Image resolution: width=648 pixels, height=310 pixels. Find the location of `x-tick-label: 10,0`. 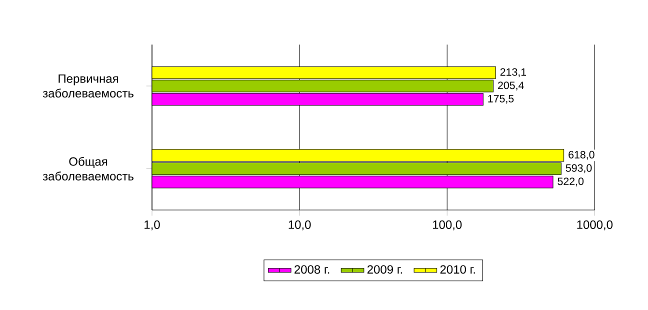

x-tick-label: 10,0 is located at coordinates (299, 225).